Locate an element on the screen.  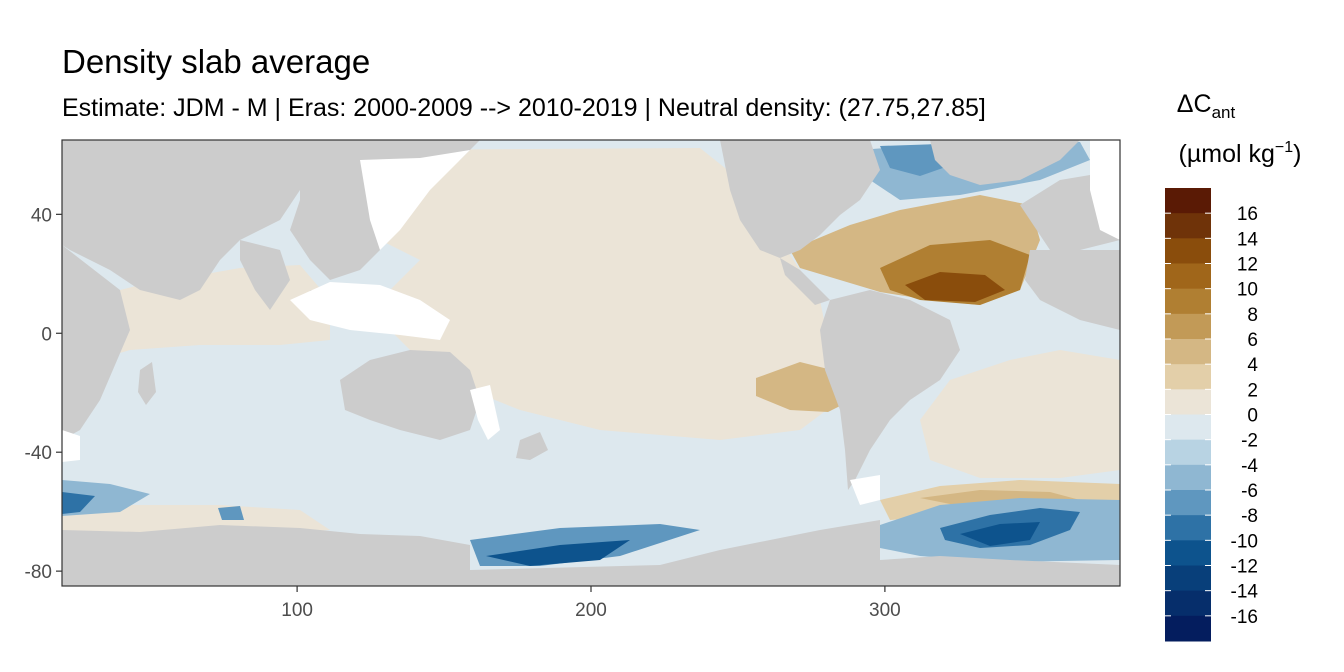
legend-label: -10 is located at coordinates (1244, 541).